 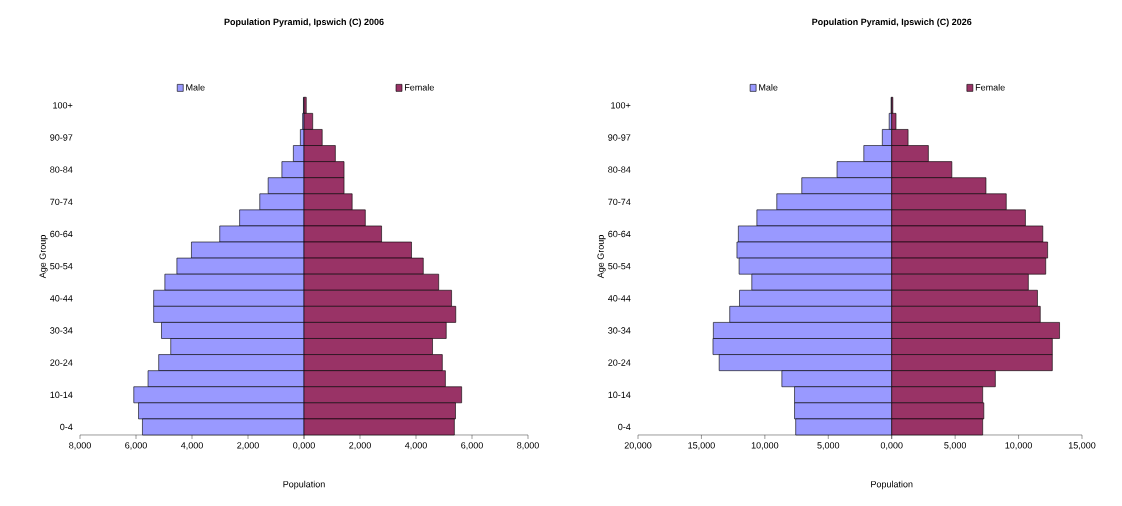 What do you see at coordinates (638, 446) in the screenshot?
I see `x-tick-label: 20,000` at bounding box center [638, 446].